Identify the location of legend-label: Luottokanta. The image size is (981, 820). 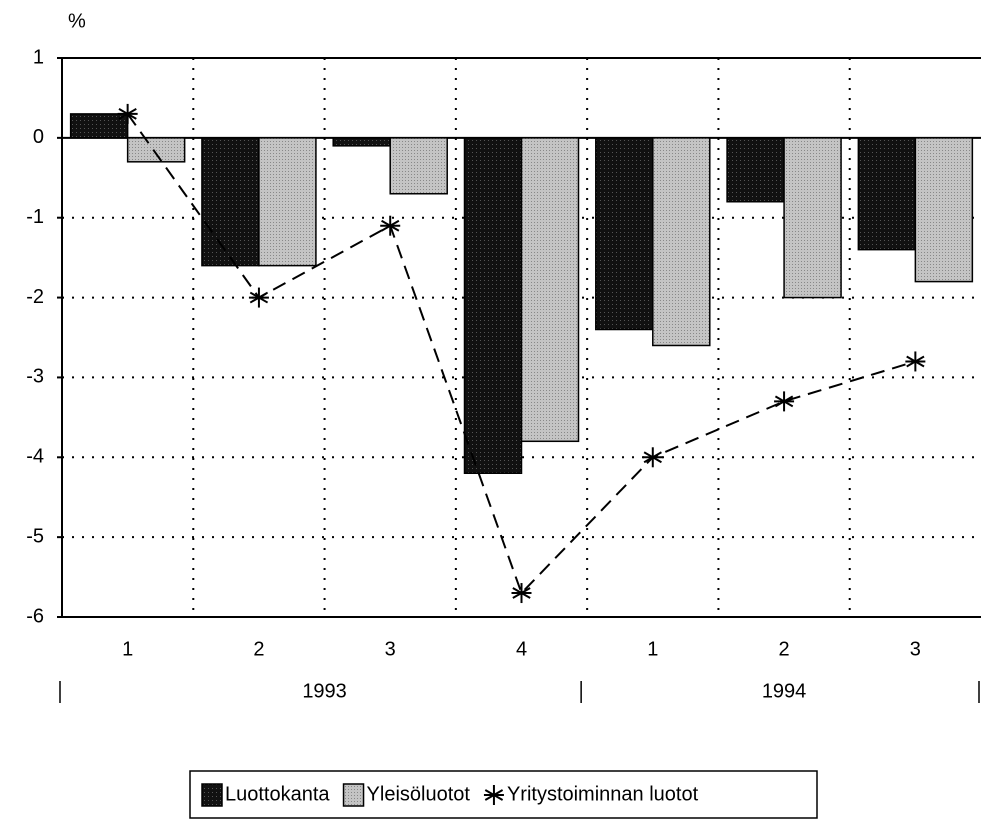
(277, 794).